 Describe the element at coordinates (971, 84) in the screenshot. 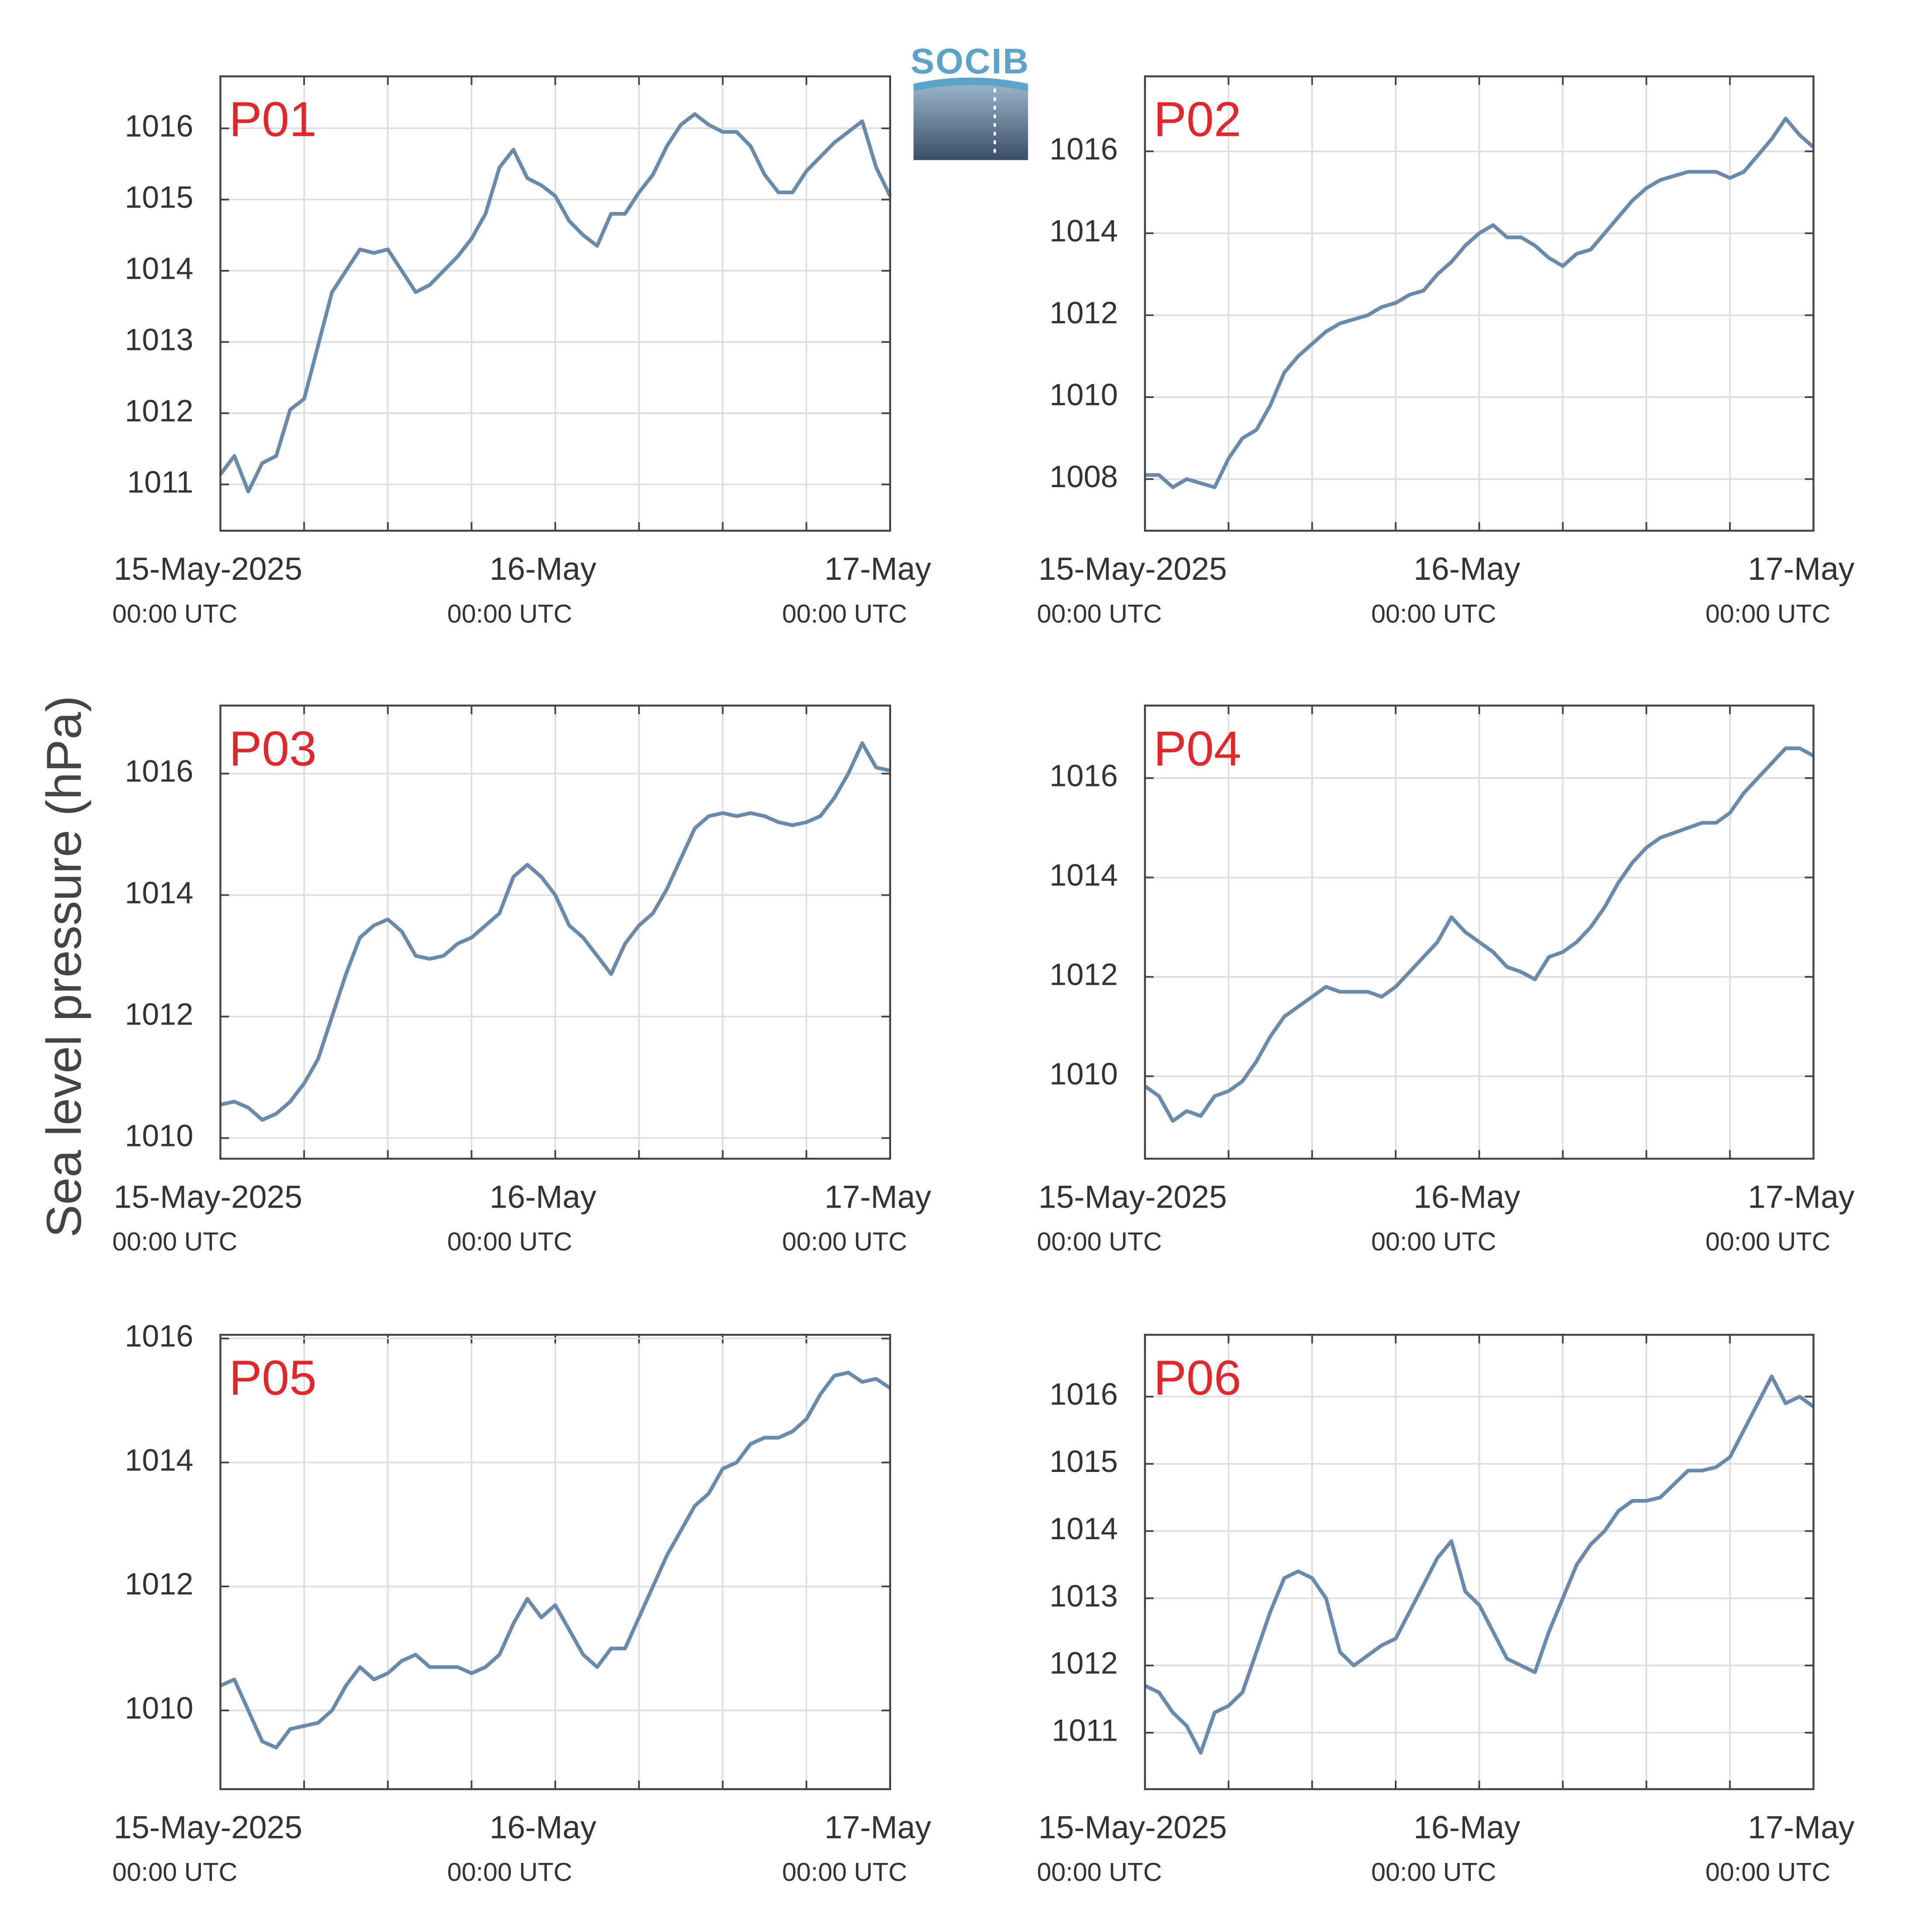

I see `logo-wave` at that location.